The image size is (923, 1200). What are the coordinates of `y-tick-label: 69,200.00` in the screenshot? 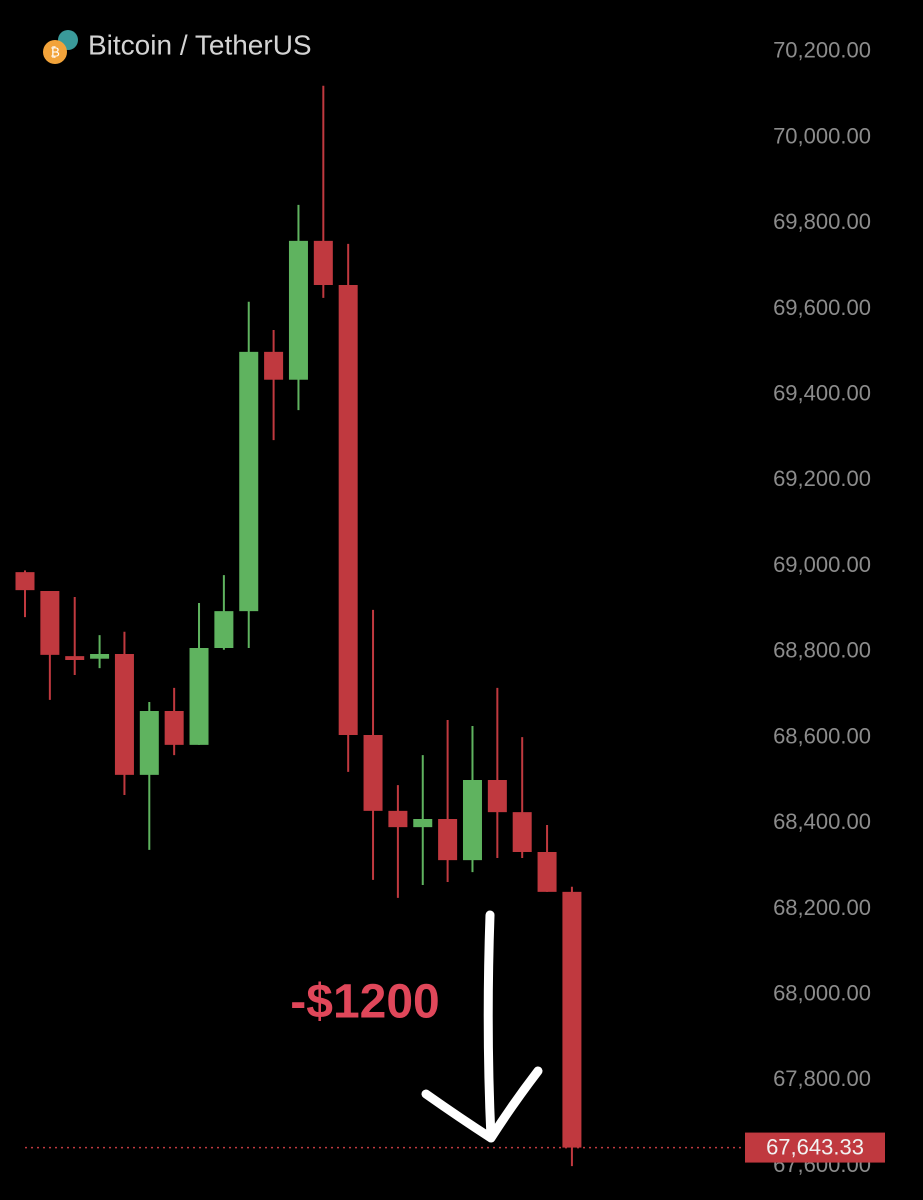 It's located at (822, 478).